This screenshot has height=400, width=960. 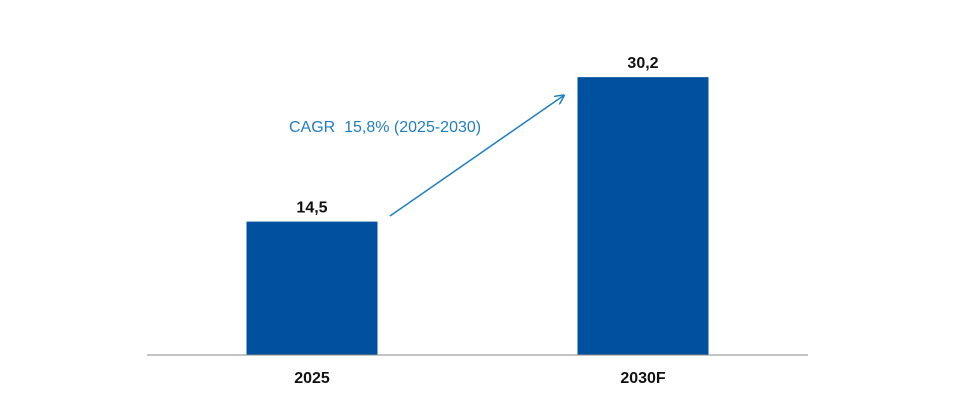 I want to click on bar-2030f, so click(x=643, y=216).